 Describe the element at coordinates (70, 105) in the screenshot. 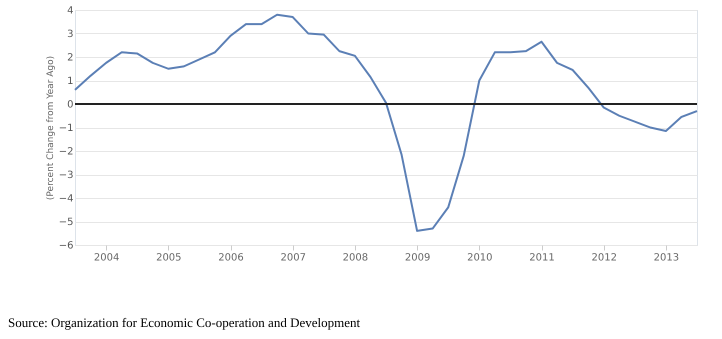

I see `y-tick-label: 0` at that location.